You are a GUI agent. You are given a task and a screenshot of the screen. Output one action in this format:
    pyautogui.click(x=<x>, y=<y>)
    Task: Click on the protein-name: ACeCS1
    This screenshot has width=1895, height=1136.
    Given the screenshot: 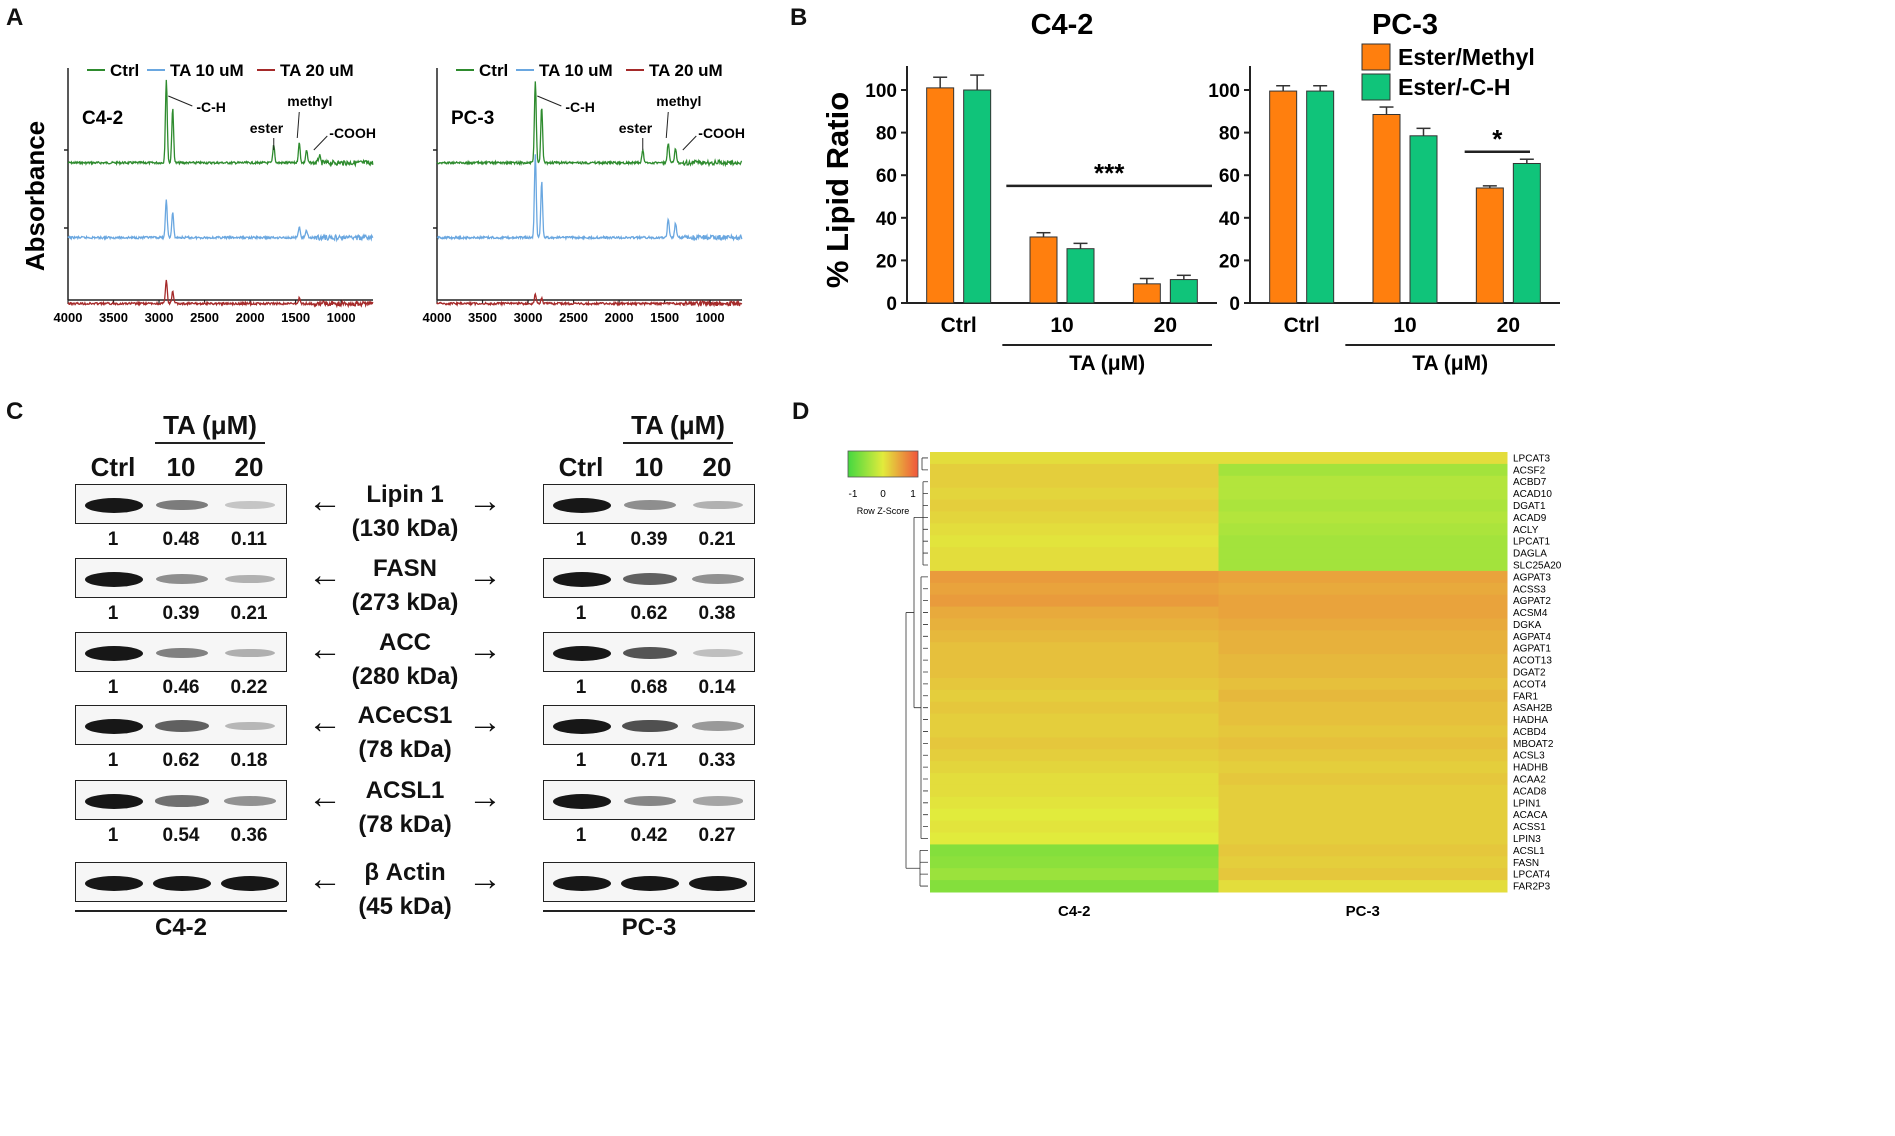 What is the action you would take?
    pyautogui.click(x=405, y=715)
    